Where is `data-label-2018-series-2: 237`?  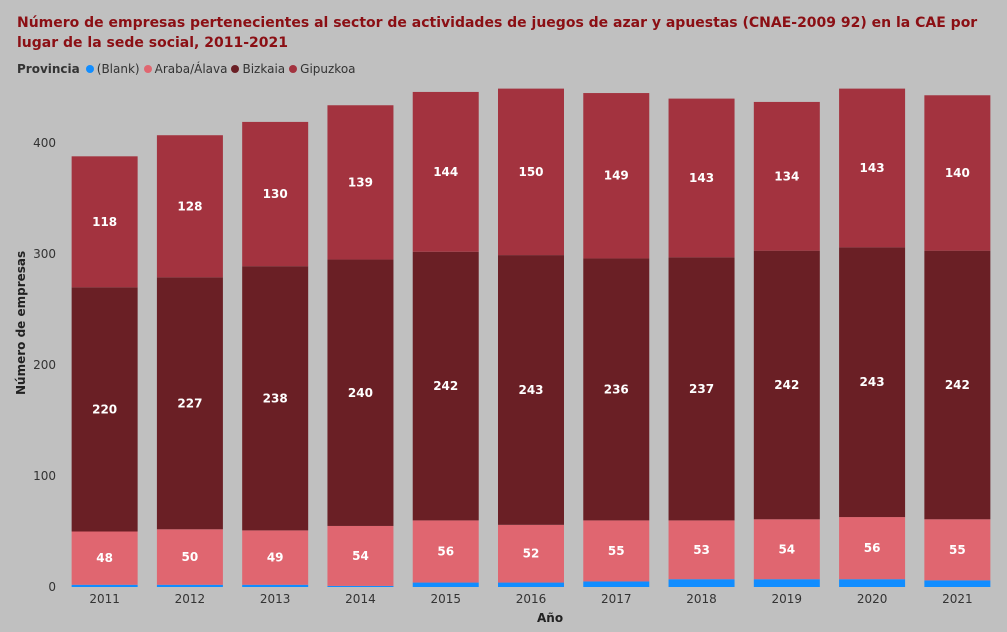
data-label-2018-series-2: 237 is located at coordinates (701, 389).